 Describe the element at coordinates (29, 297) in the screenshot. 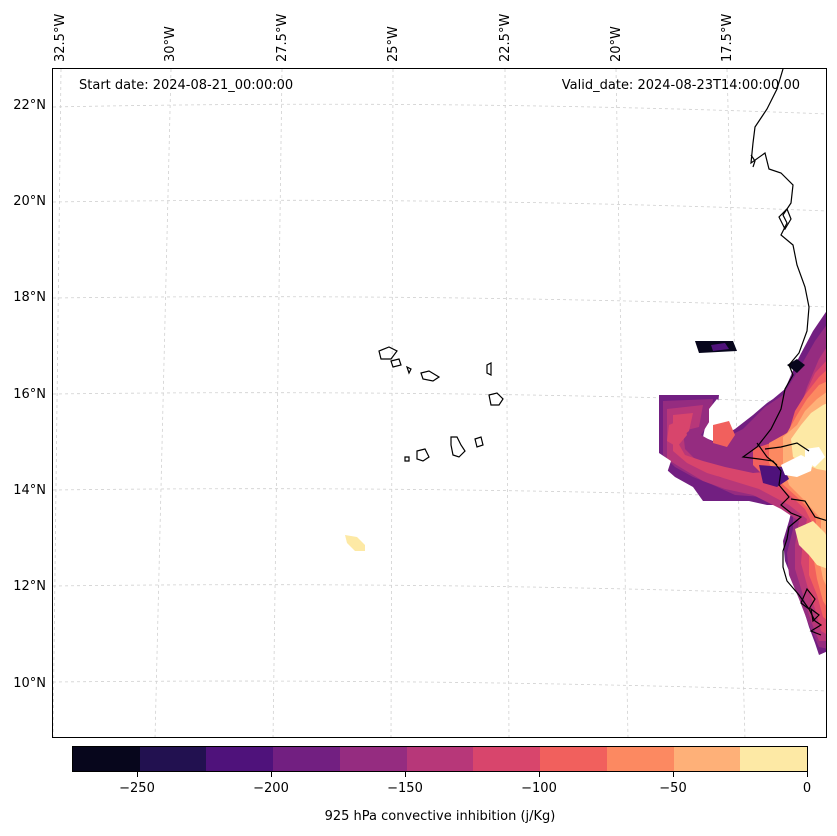

I see `lat-label-18n: 18°N` at that location.